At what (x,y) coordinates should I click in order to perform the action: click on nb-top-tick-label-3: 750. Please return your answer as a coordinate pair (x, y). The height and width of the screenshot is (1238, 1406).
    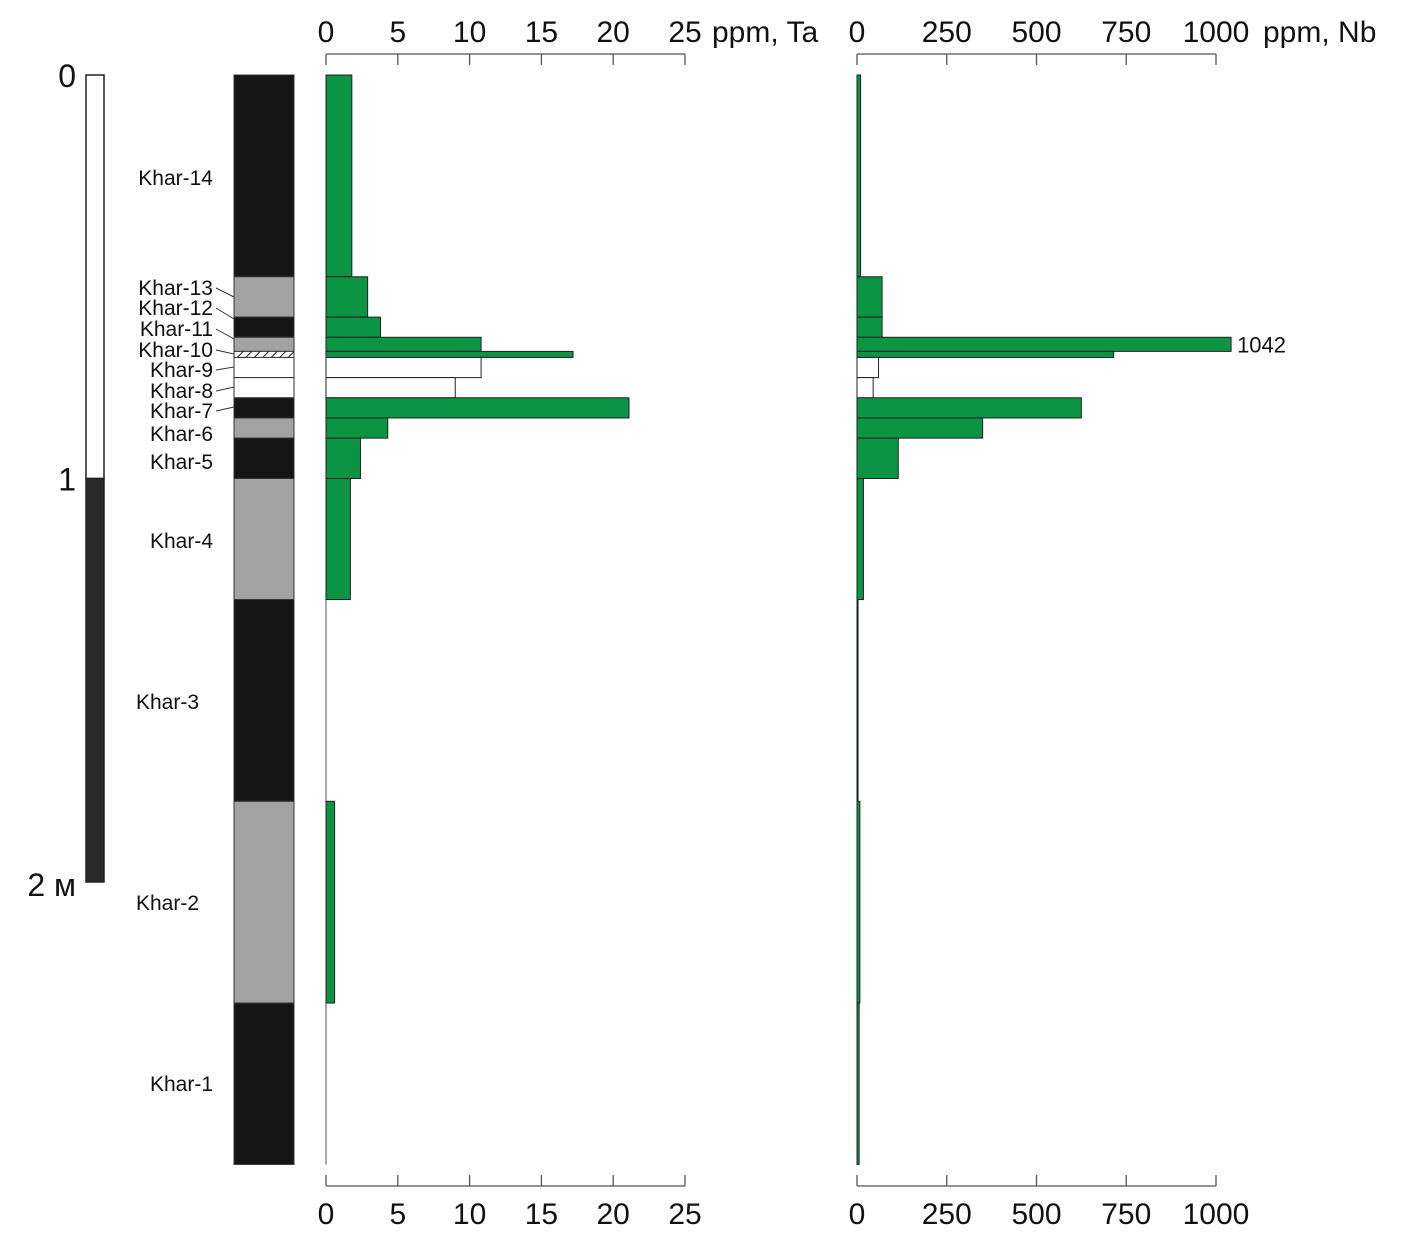
    Looking at the image, I should click on (1126, 32).